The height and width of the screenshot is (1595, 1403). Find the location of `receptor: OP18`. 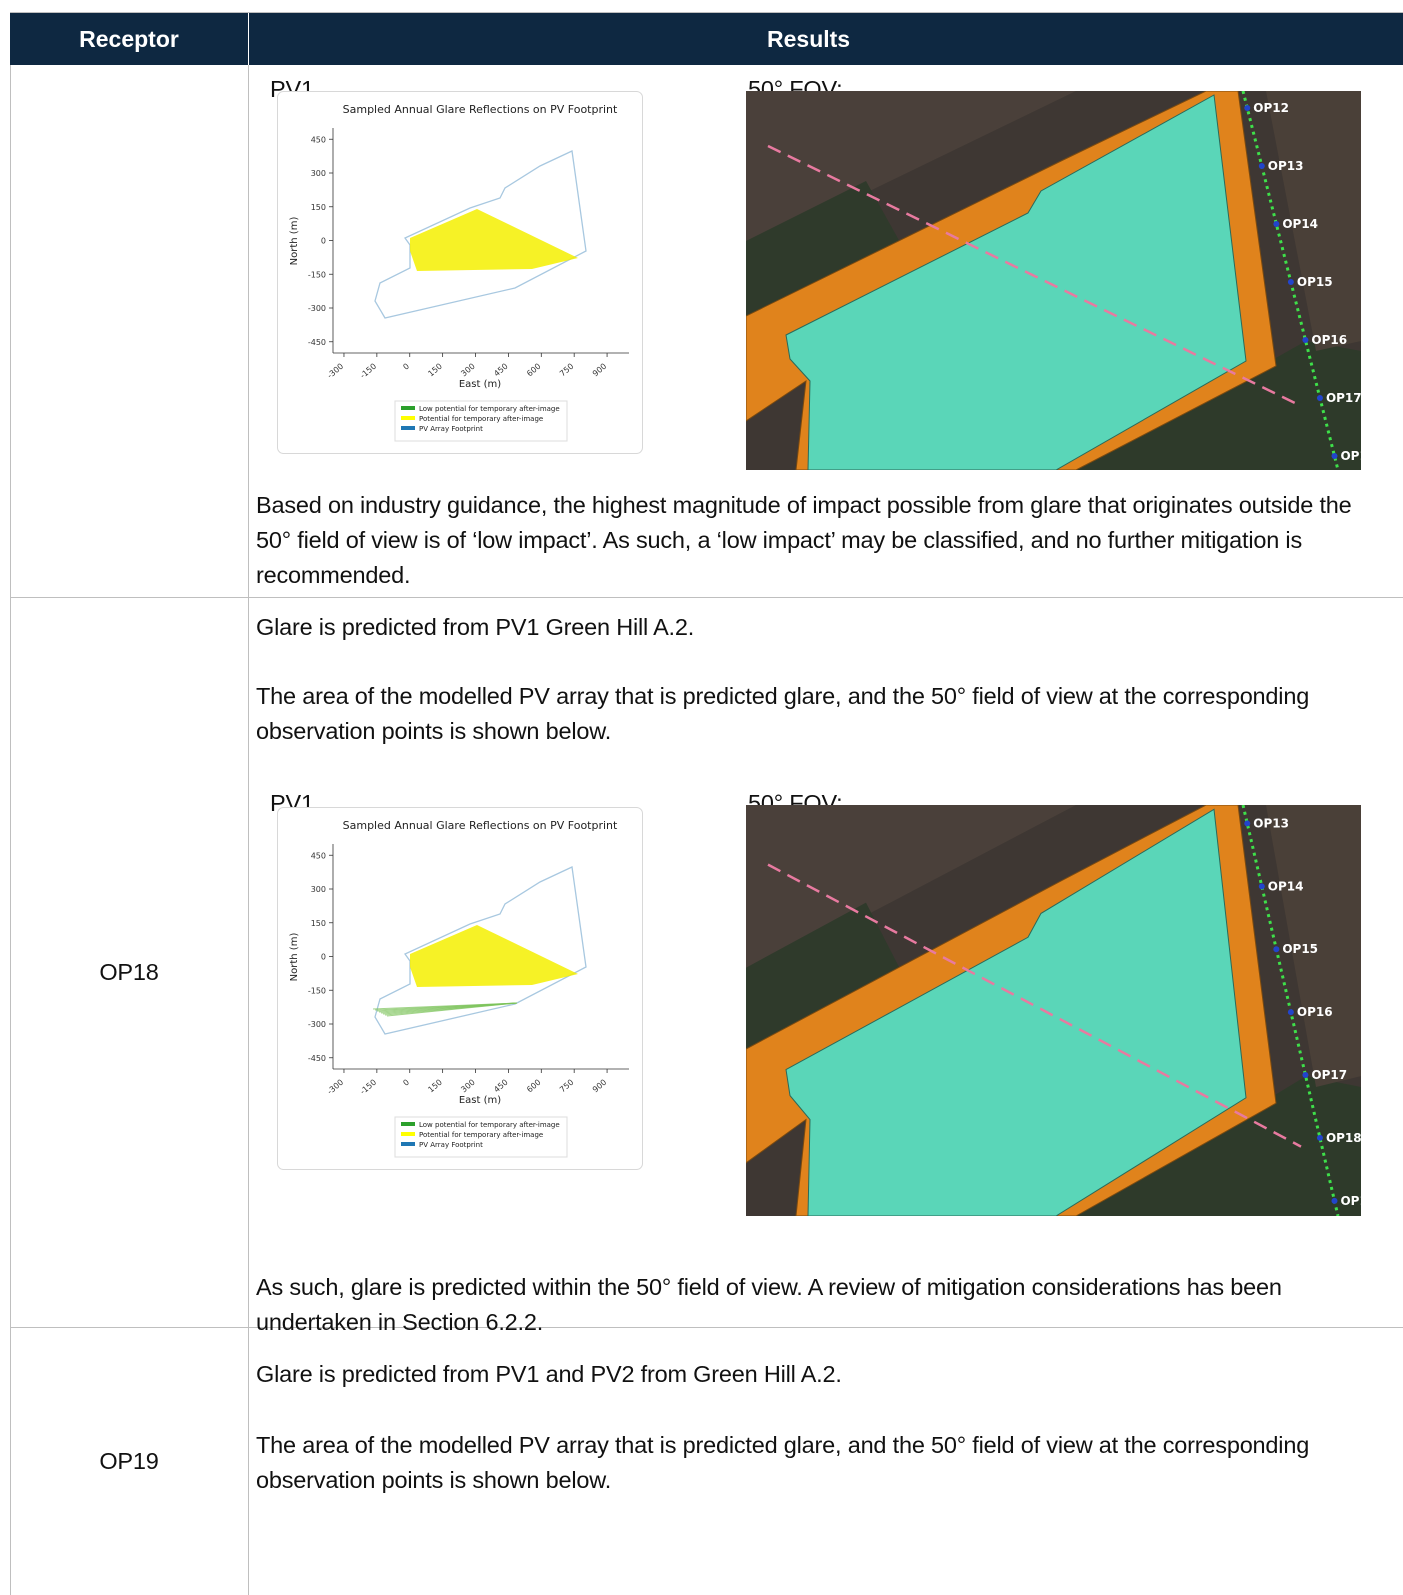

receptor: OP18 is located at coordinates (129, 972).